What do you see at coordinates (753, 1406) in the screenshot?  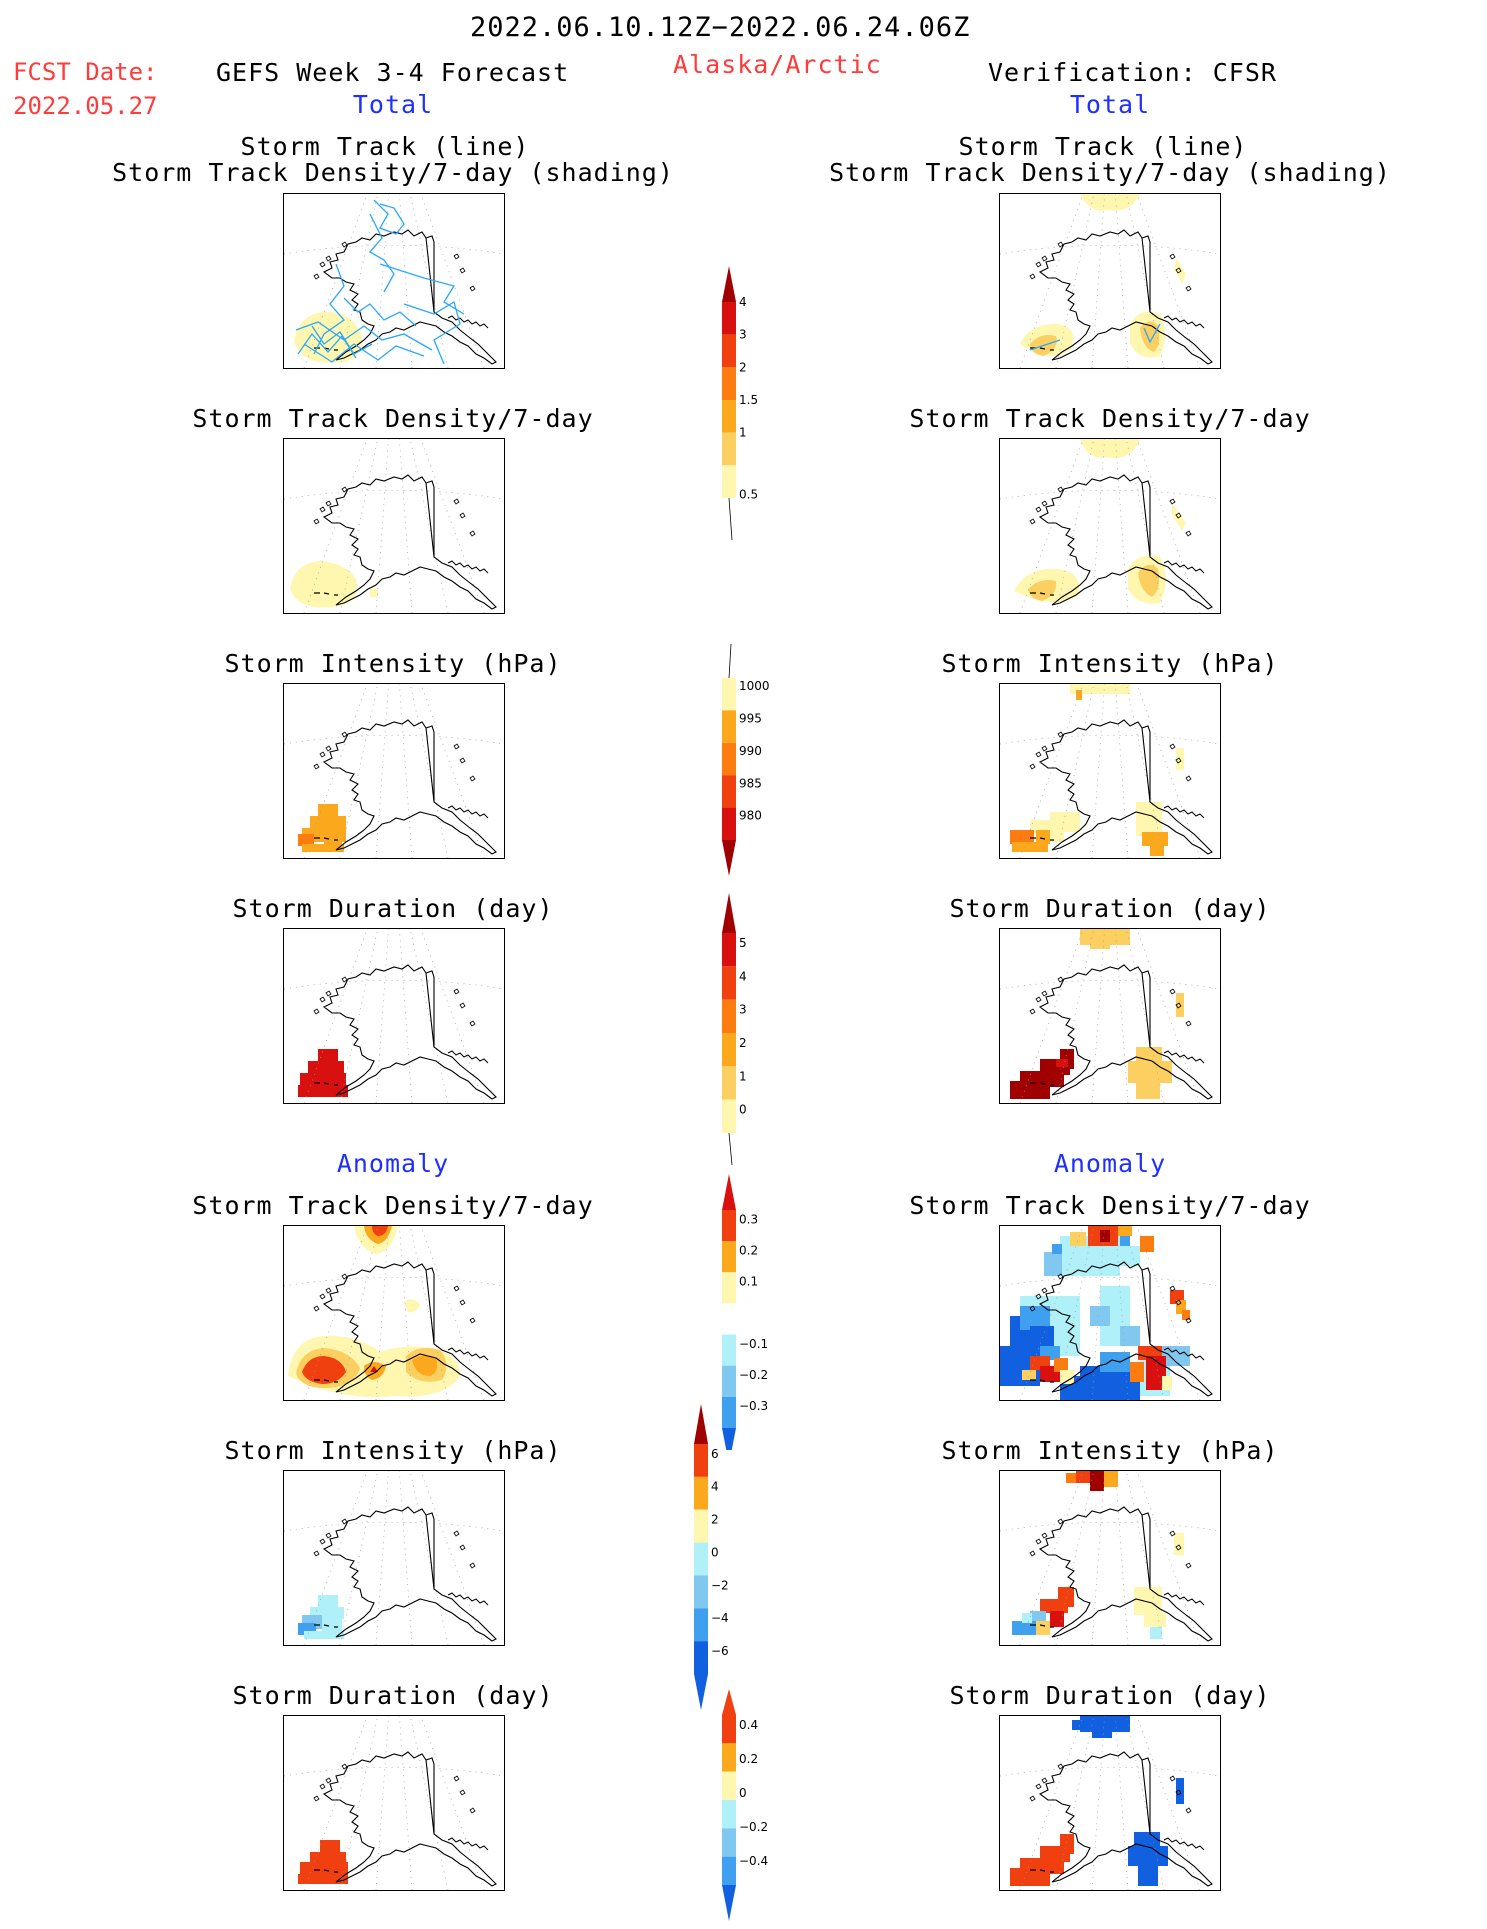 I see `colorbar-tick-label: −0.3` at bounding box center [753, 1406].